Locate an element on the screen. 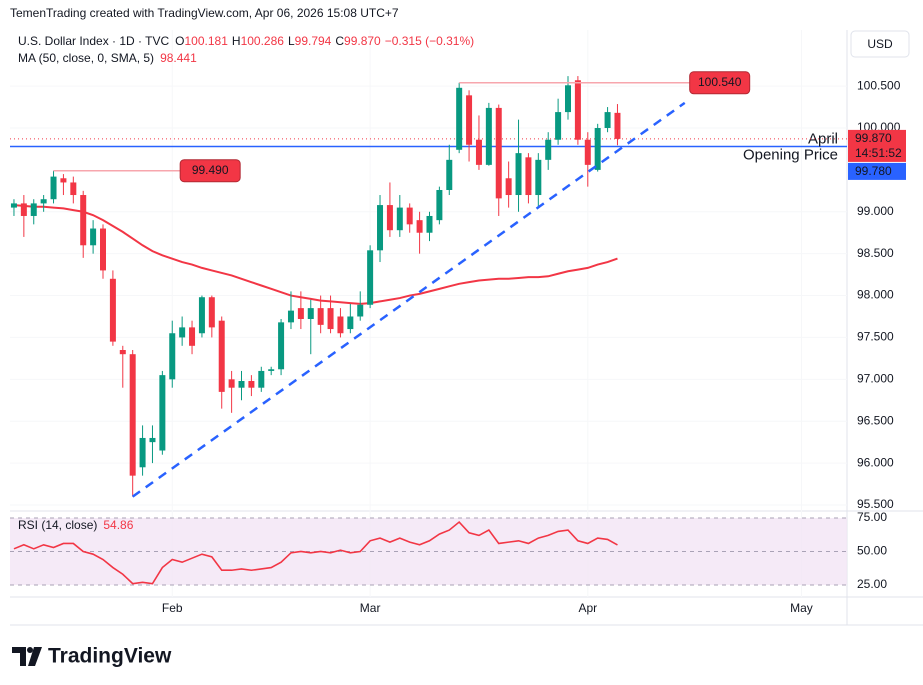  legend-item: RSI (14, close) is located at coordinates (57, 525).